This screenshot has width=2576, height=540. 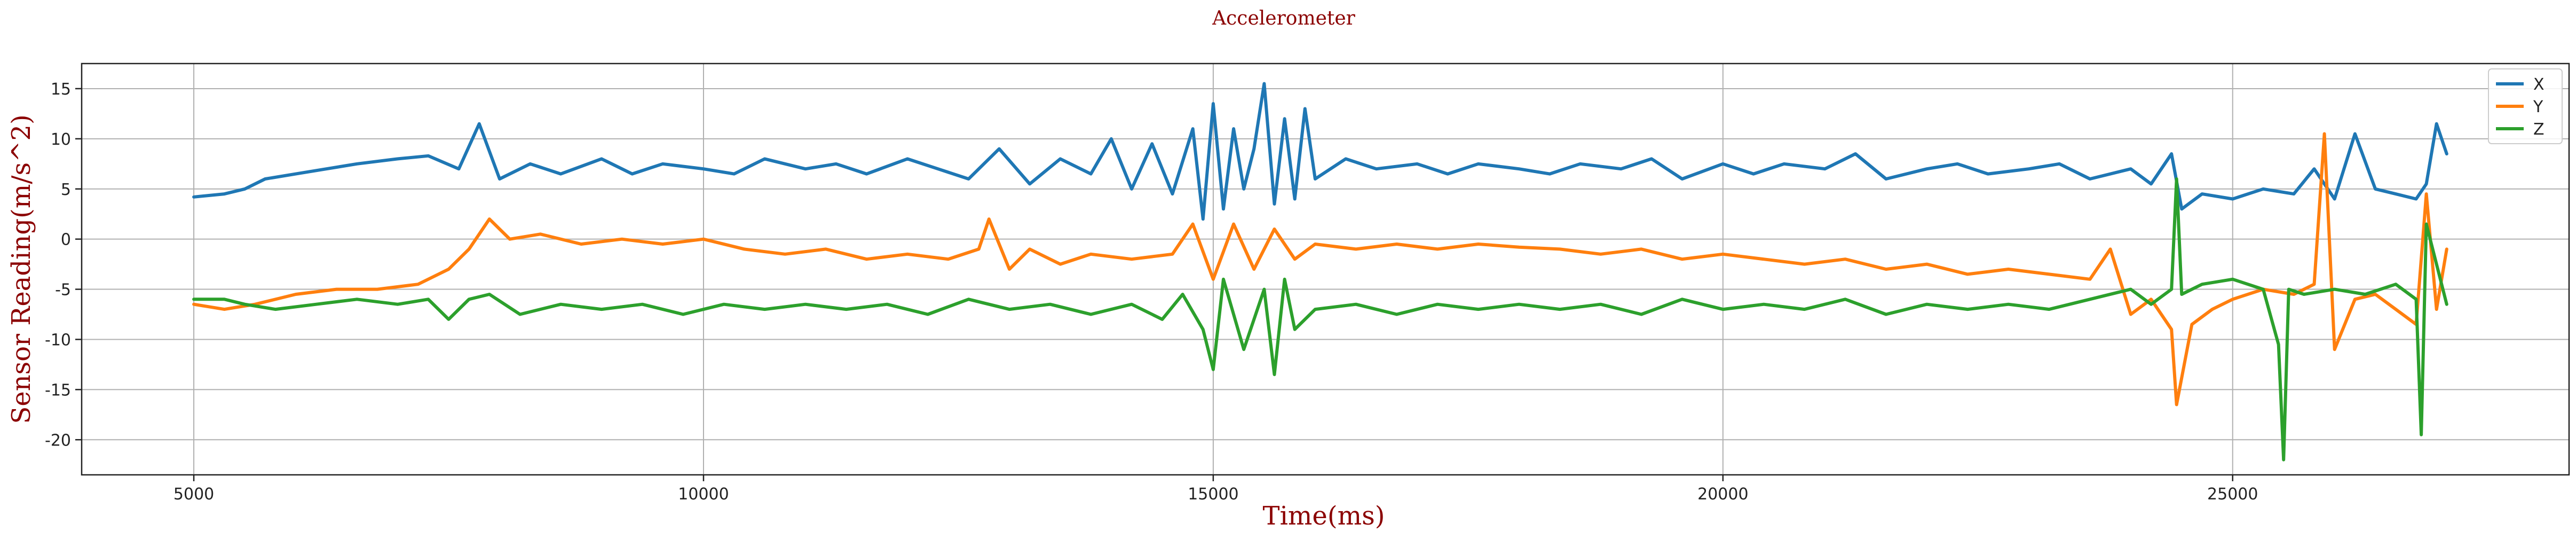 What do you see at coordinates (1284, 18) in the screenshot?
I see `chart-title: Accelerometer` at bounding box center [1284, 18].